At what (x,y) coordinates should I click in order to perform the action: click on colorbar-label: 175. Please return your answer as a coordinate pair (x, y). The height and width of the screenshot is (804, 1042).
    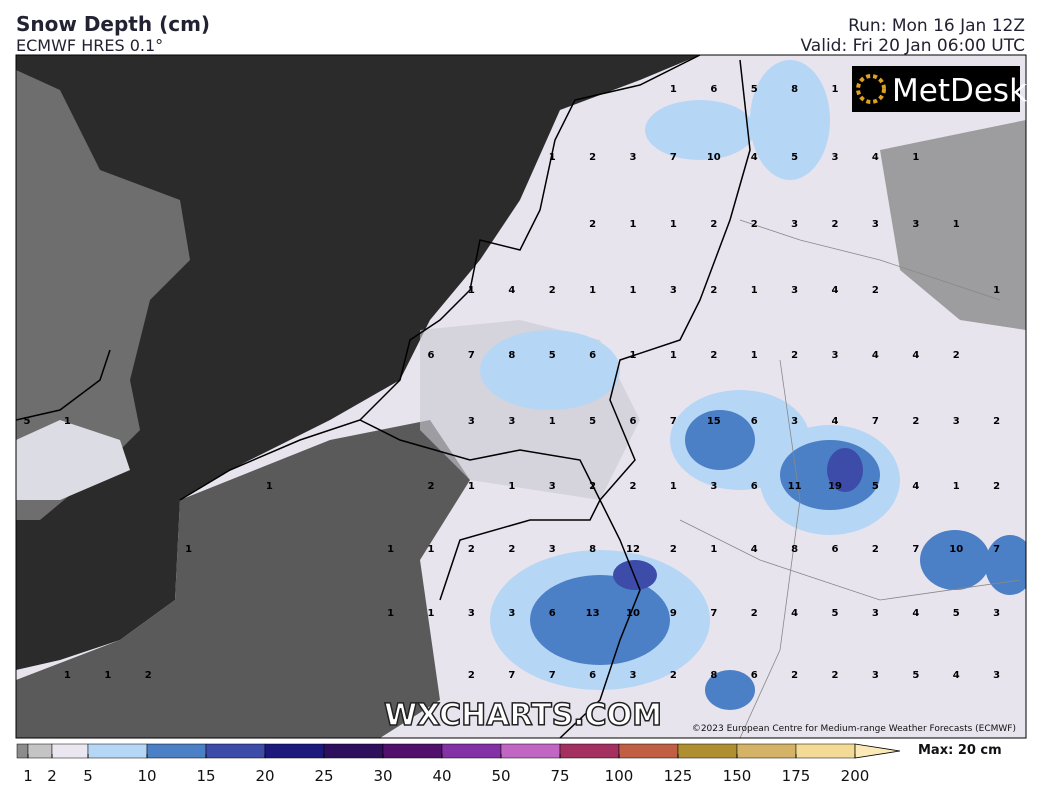
    Looking at the image, I should click on (796, 776).